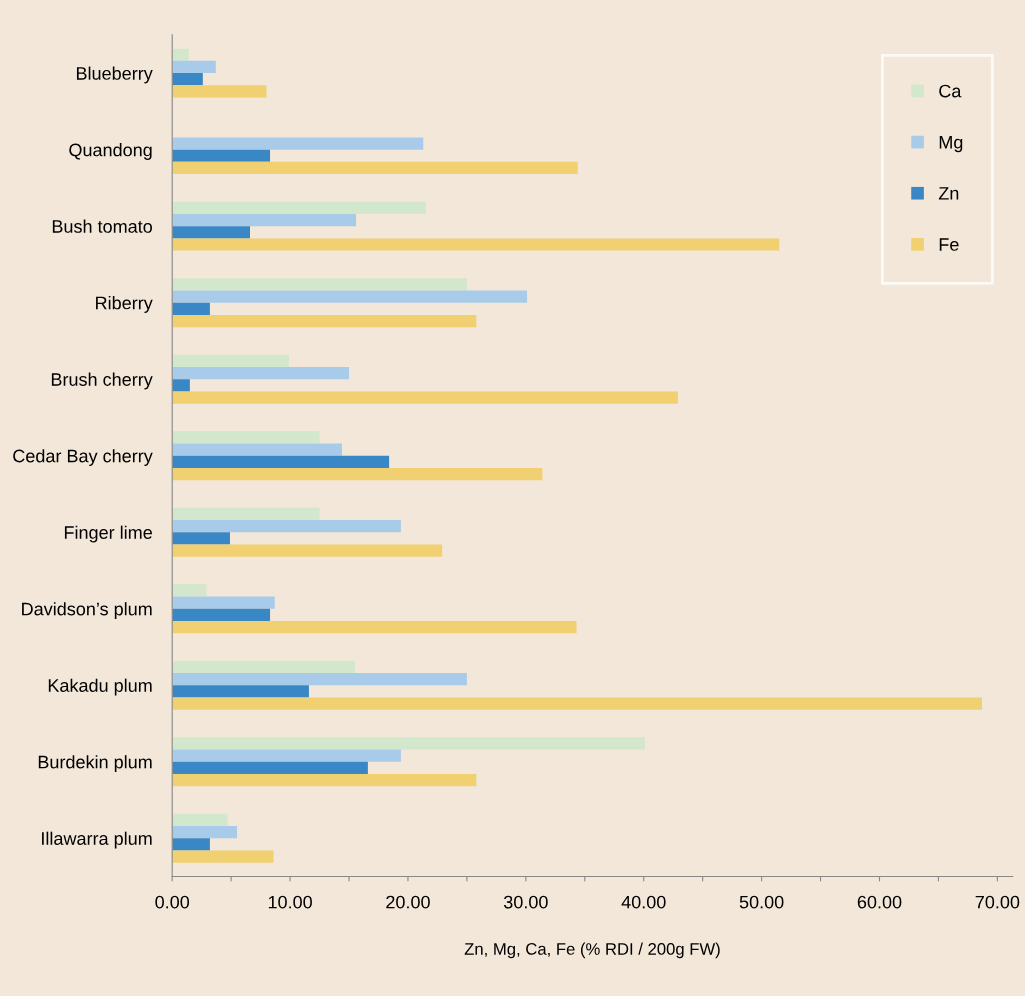 This screenshot has width=1025, height=996. Describe the element at coordinates (114, 75) in the screenshot. I see `y-tick-label: Blueberry` at that location.